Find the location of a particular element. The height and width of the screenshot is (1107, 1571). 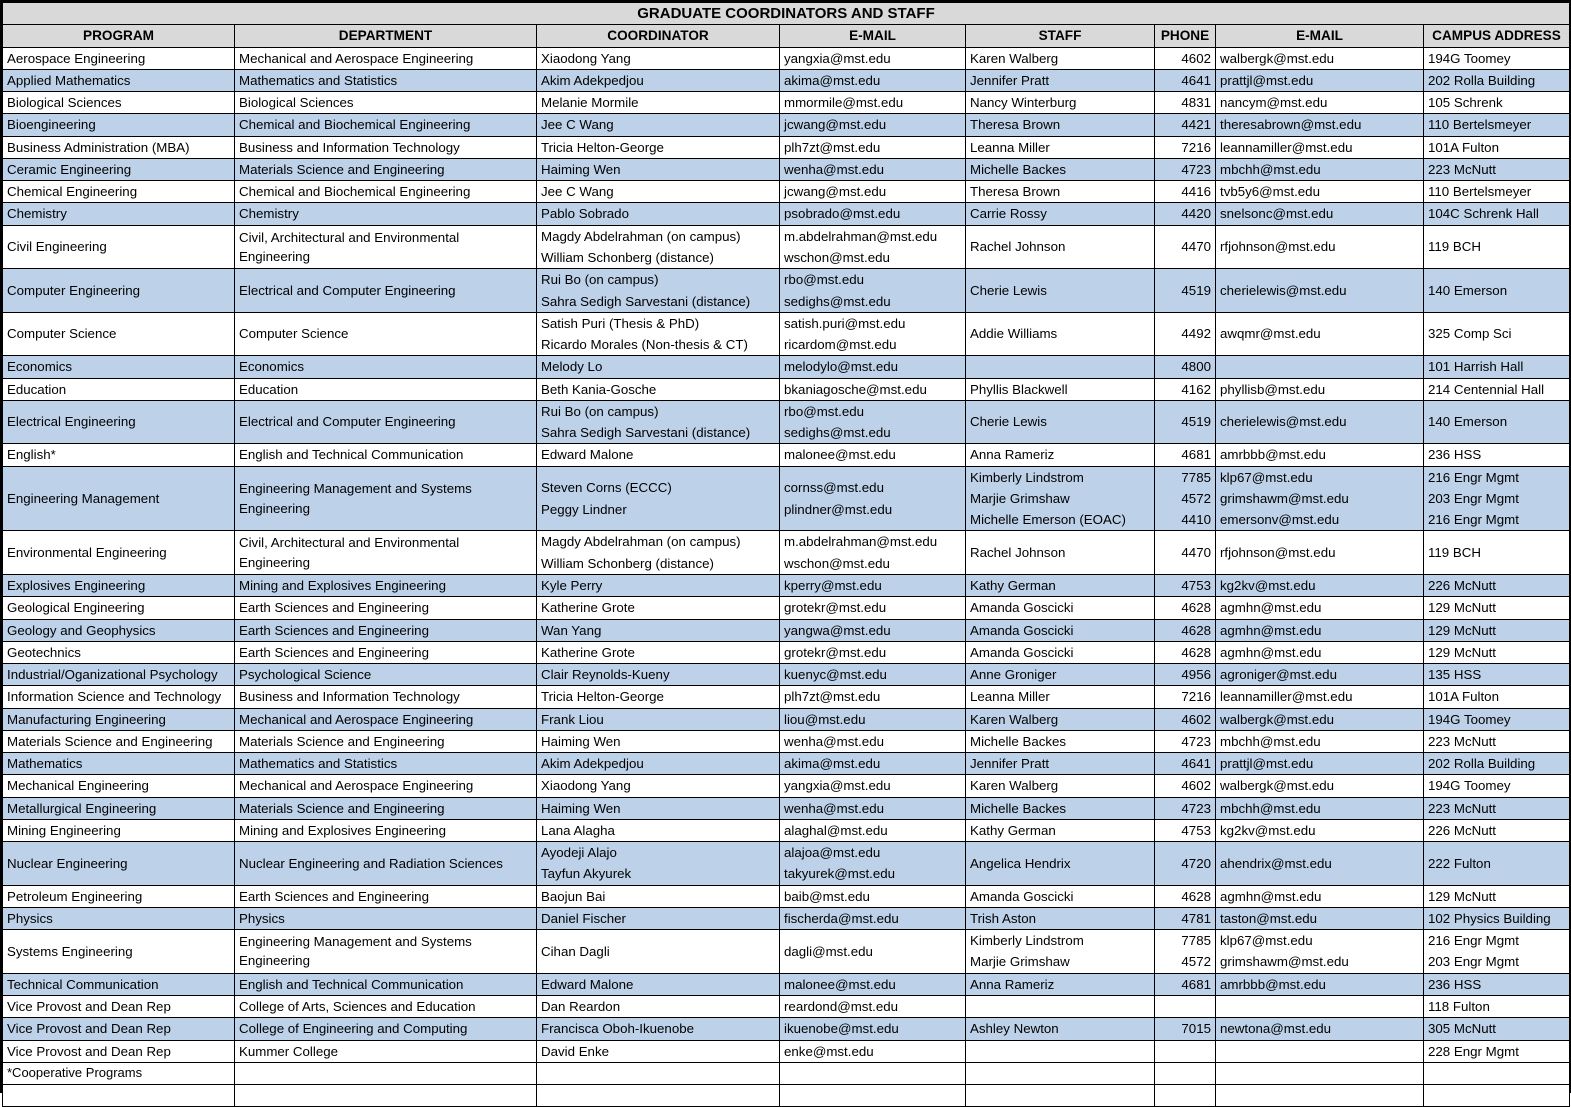

cell-coordinator-email: baib@mst.edu is located at coordinates (872, 896).